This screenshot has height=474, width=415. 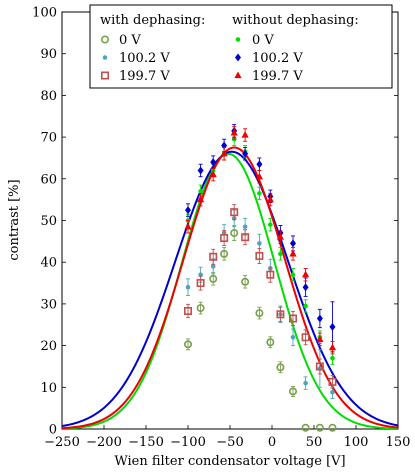 What do you see at coordinates (314, 442) in the screenshot?
I see `x-tick-label: 50` at bounding box center [314, 442].